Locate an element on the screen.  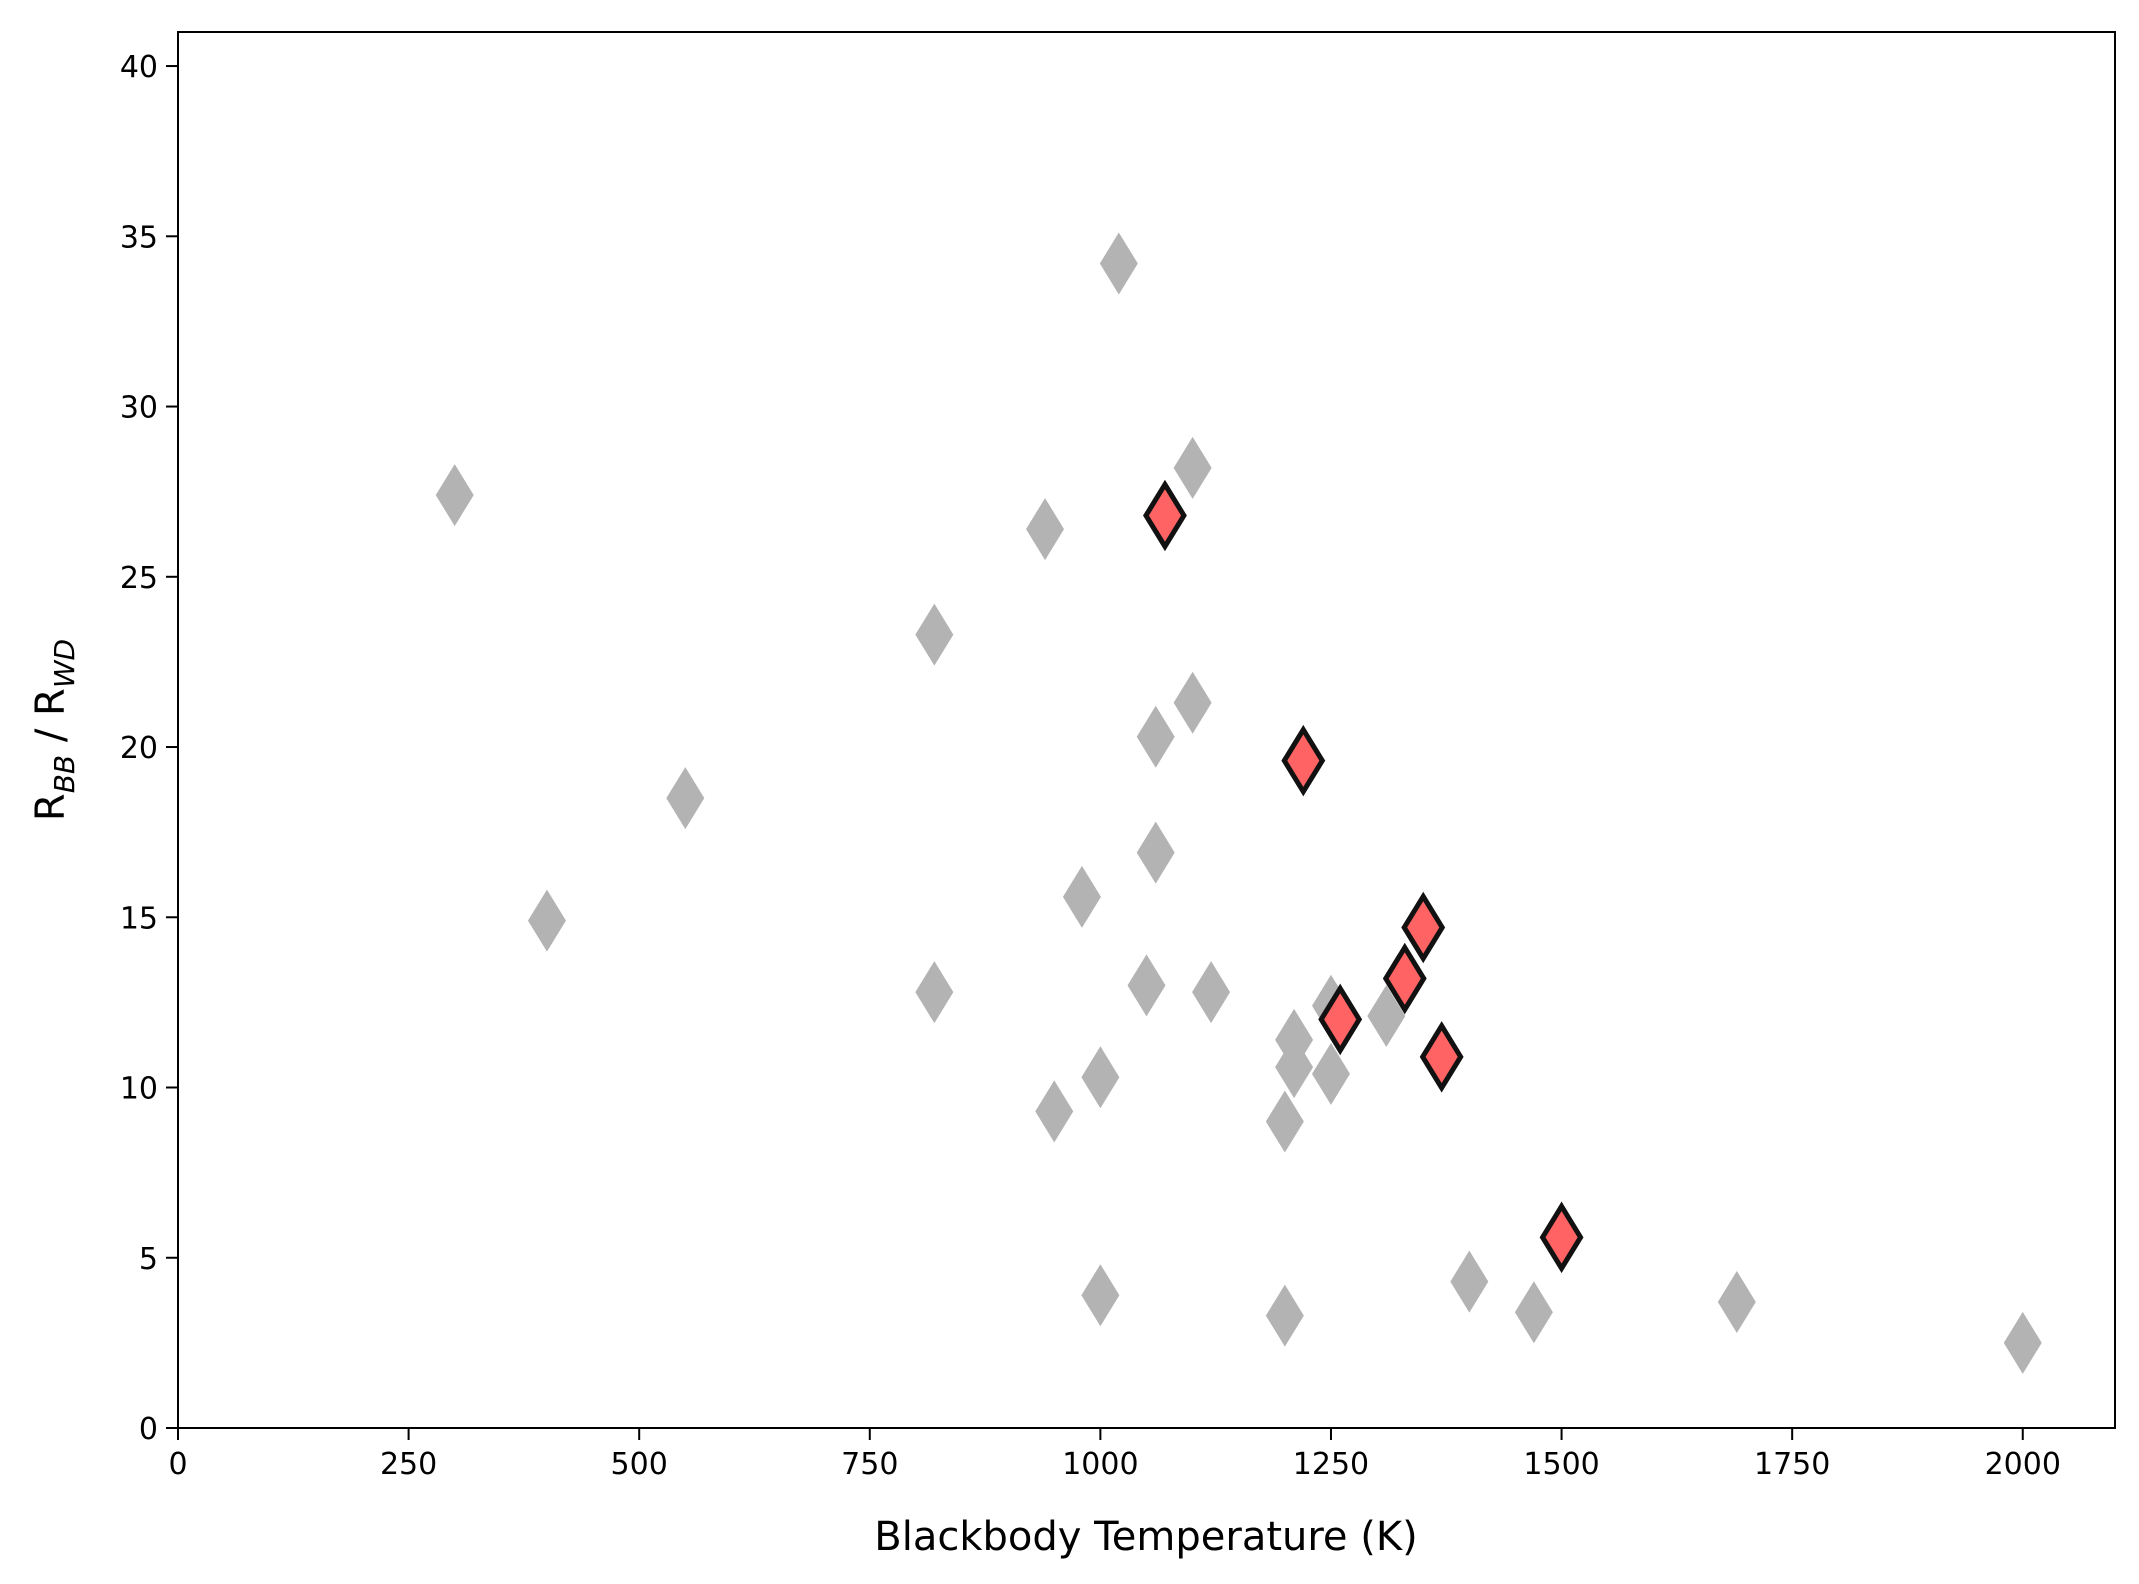
x-tick-label: 250 is located at coordinates (408, 1464).